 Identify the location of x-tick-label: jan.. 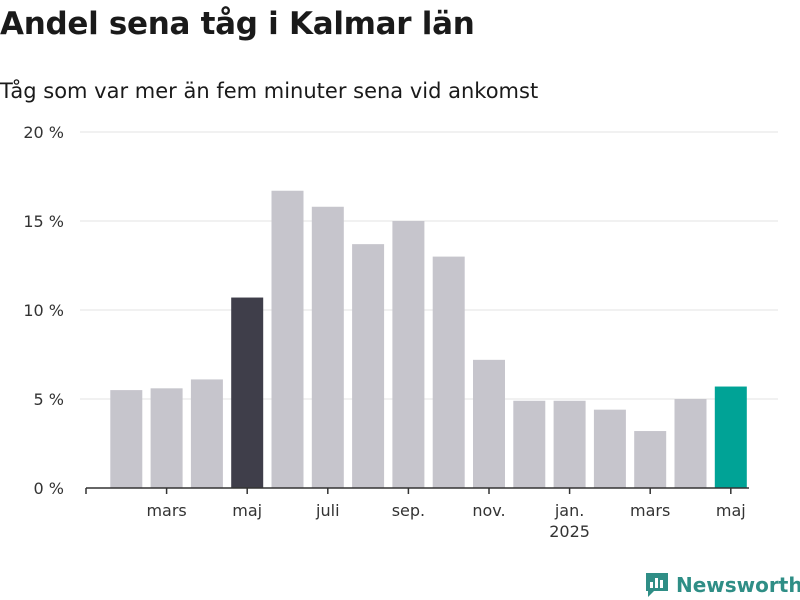
(569, 510).